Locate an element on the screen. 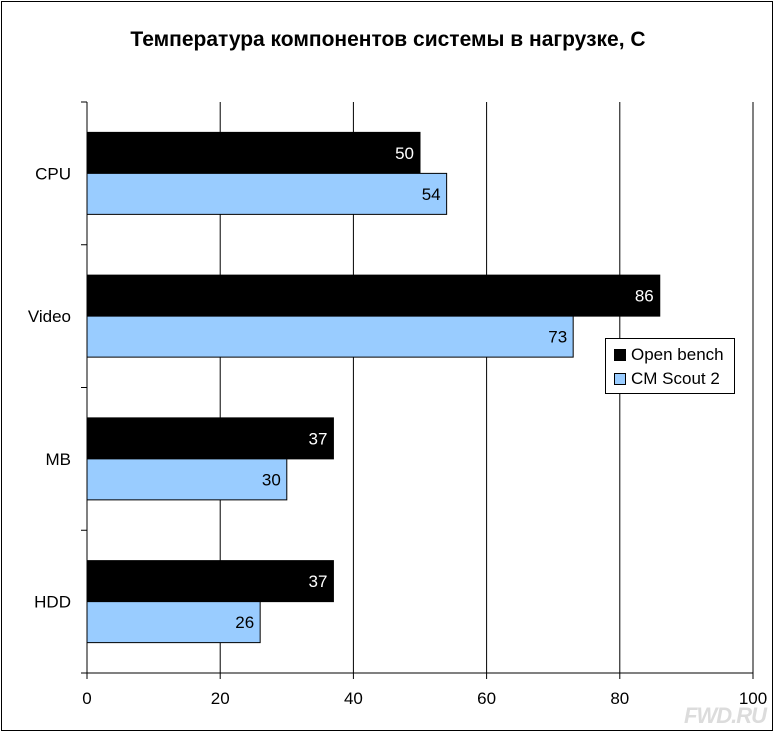 This screenshot has height=734, width=776. category-label-hdd: HDD is located at coordinates (52, 602).